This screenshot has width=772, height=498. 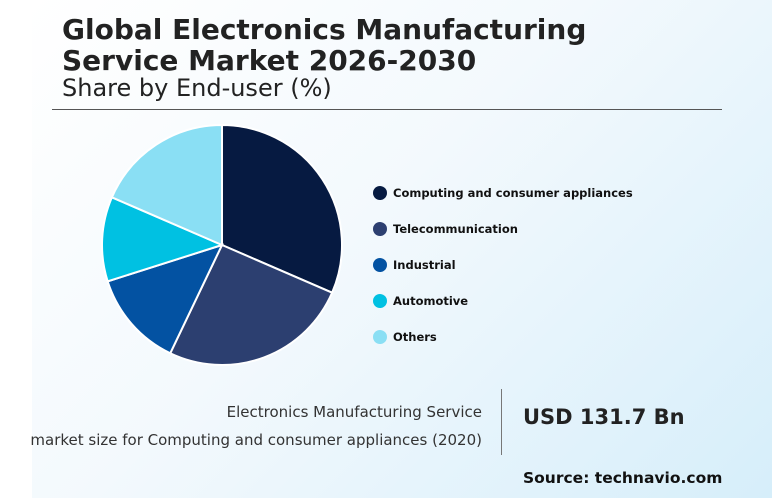 I want to click on market-size-value: USD 131.7 Bn, so click(x=604, y=417).